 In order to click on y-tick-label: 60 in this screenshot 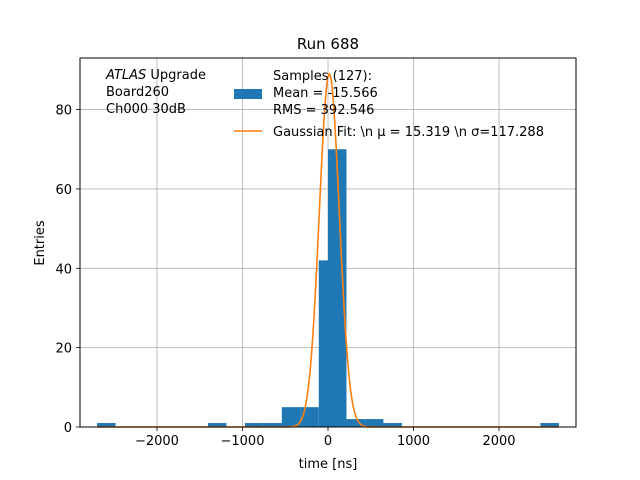, I will do `click(63, 190)`.